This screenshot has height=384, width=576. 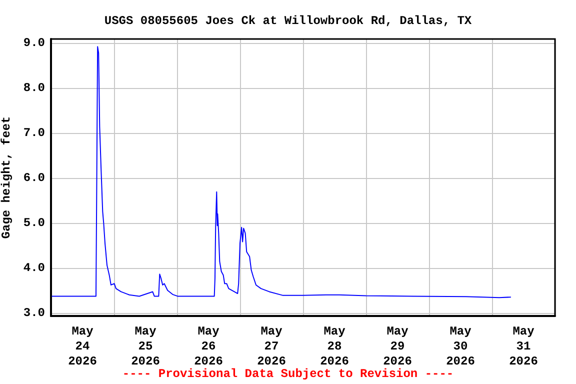 I want to click on x-tick-label: May 26 2026, so click(x=208, y=346).